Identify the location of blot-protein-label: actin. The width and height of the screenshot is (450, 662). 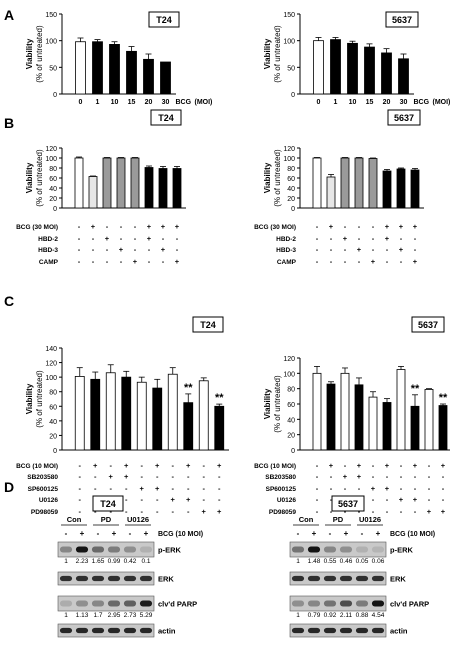
(167, 631).